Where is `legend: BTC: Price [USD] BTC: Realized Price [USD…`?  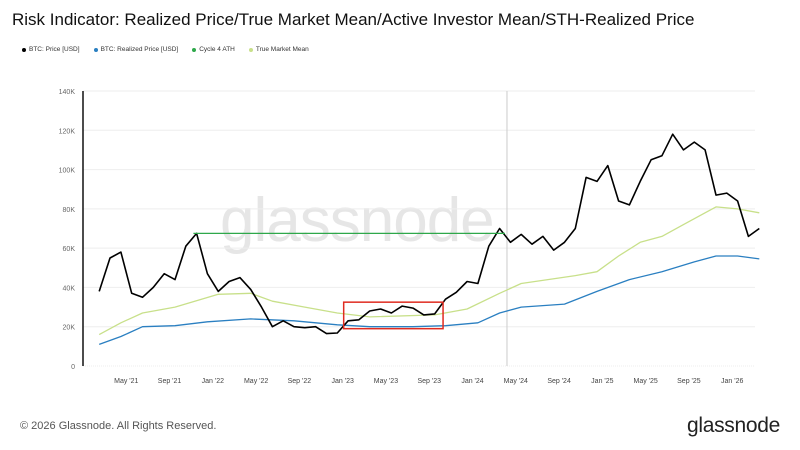
legend: BTC: Price [USD] BTC: Realized Price [USD… is located at coordinates (165, 49).